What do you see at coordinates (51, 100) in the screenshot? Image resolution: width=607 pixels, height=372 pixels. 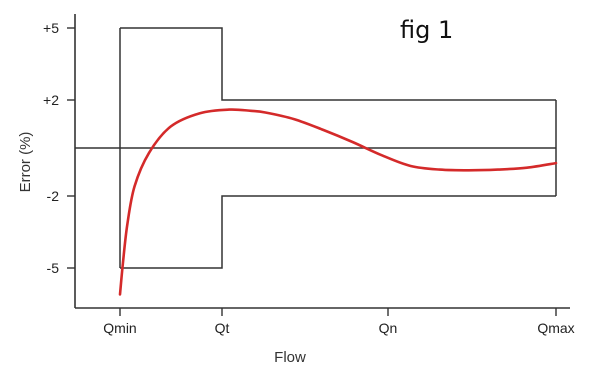 I see `y-tick-label: +2` at bounding box center [51, 100].